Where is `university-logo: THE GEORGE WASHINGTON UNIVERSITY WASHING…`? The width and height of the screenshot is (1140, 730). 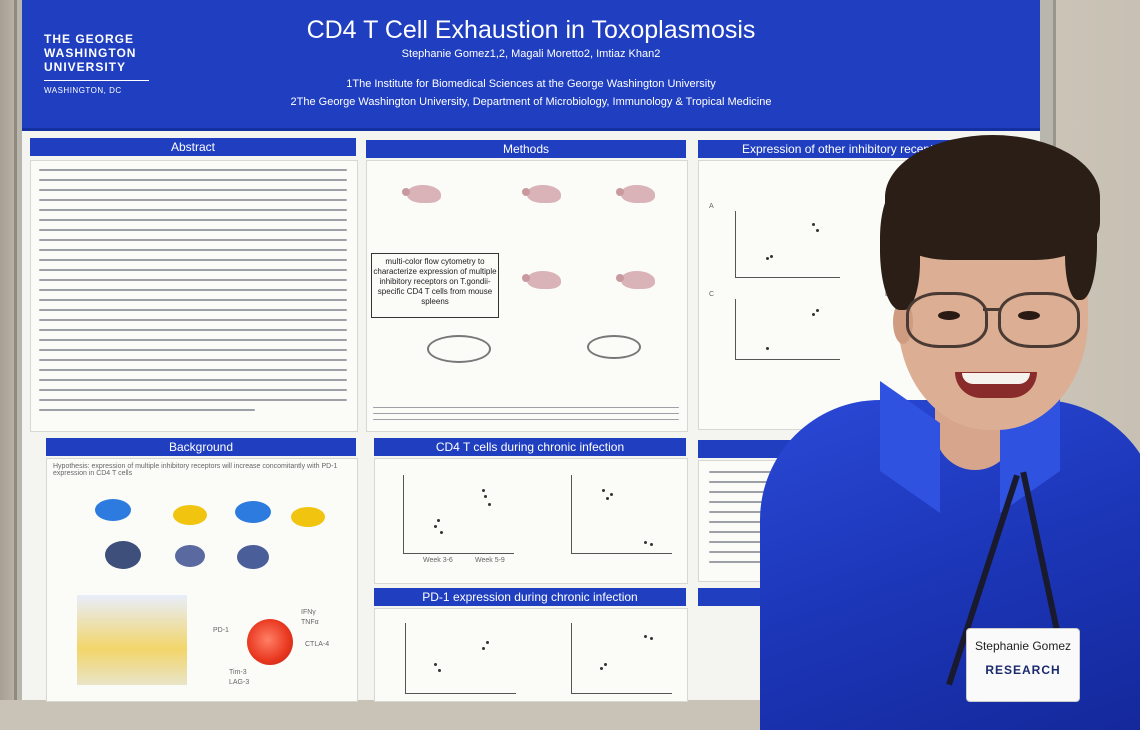 university-logo: THE GEORGE WASHINGTON UNIVERSITY WASHING… is located at coordinates (96, 65).